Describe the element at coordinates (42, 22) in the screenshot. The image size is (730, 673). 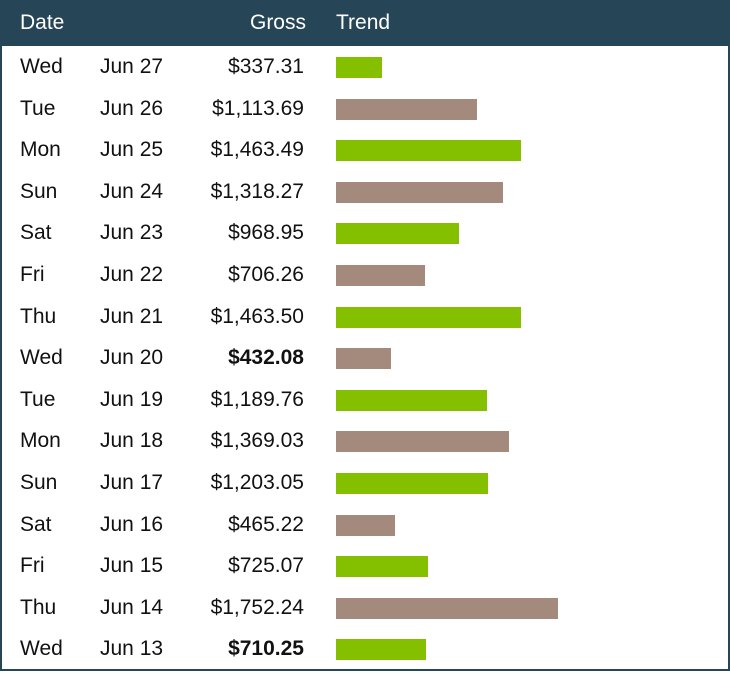
I see `column-header-date: Date` at that location.